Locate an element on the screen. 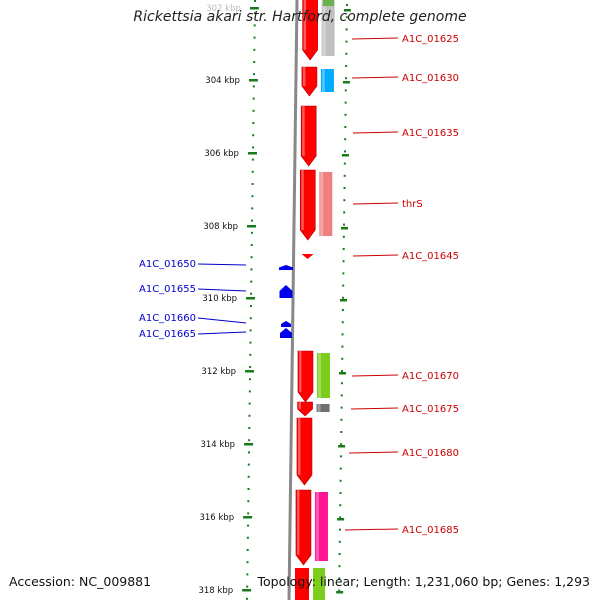 This screenshot has height=600, width=600. gene-arrow-A1C_01675-shine is located at coordinates (300, 405).